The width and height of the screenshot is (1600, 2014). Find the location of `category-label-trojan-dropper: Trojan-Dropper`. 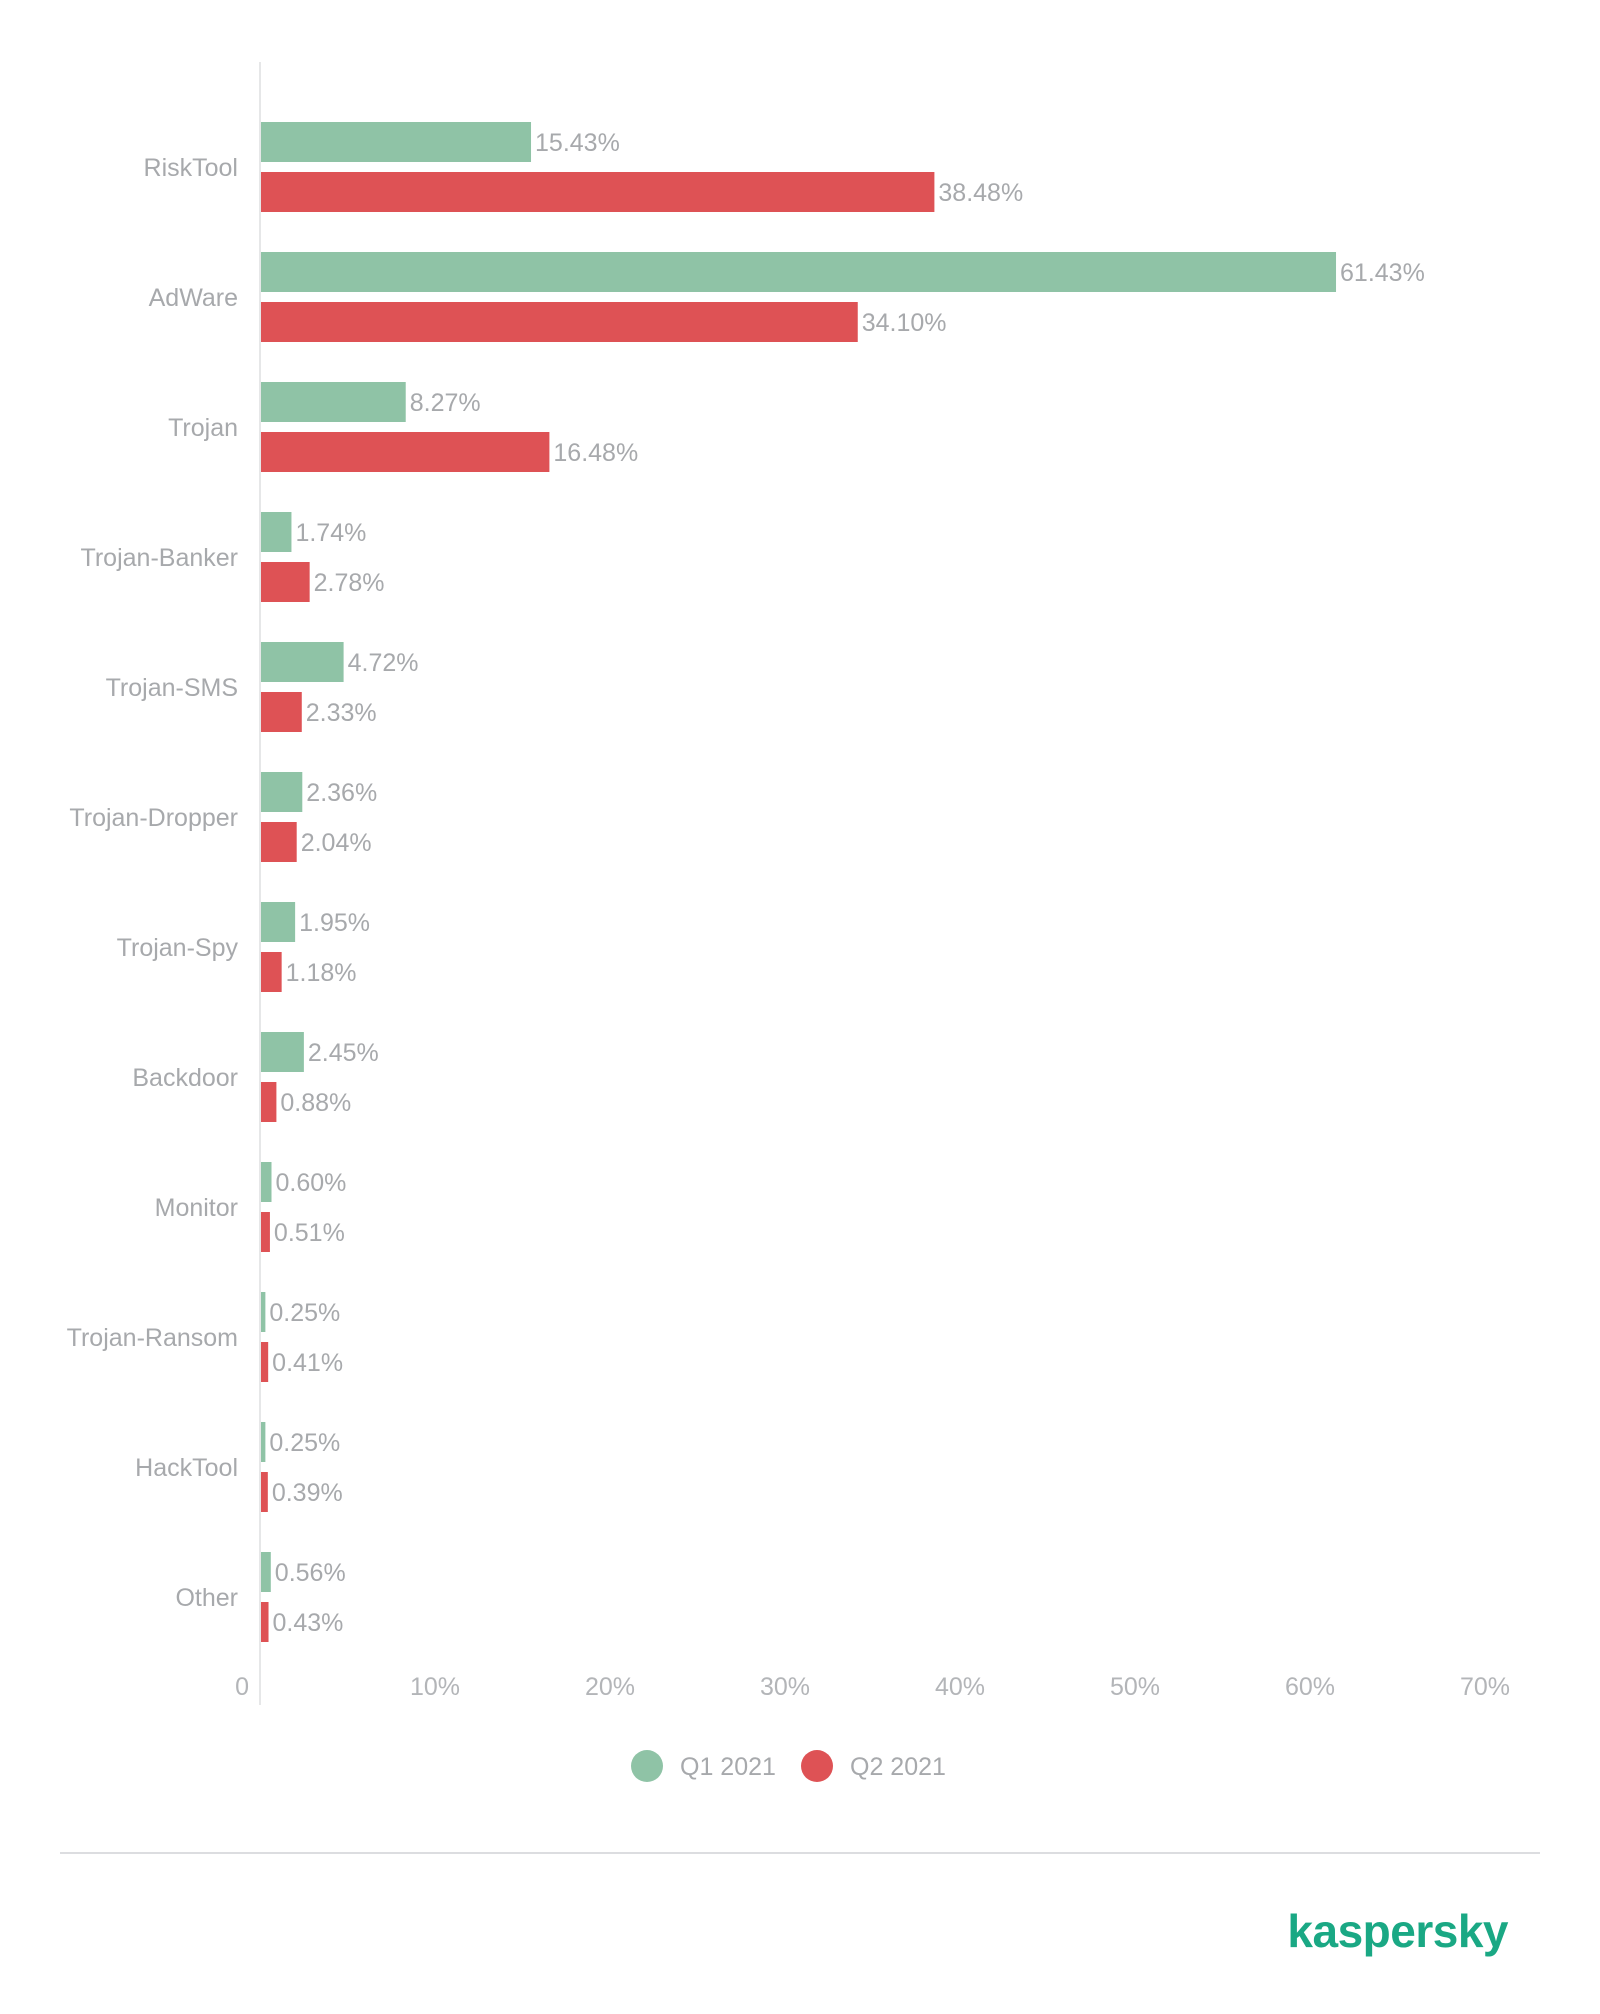

category-label-trojan-dropper: Trojan-Dropper is located at coordinates (153, 818).